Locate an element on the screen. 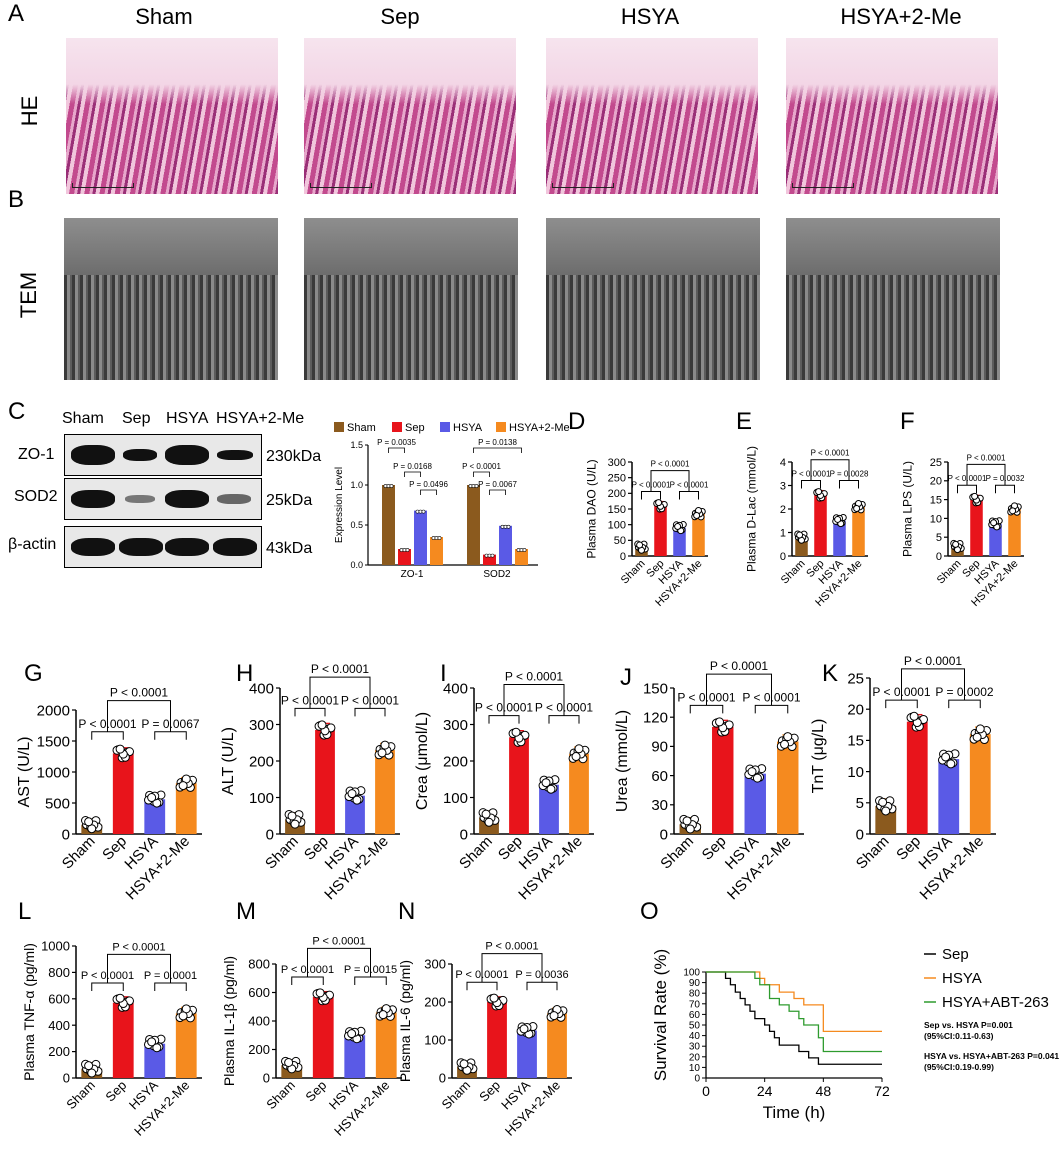 This screenshot has width=1059, height=1168. legend-label: HSYA is located at coordinates (962, 978).